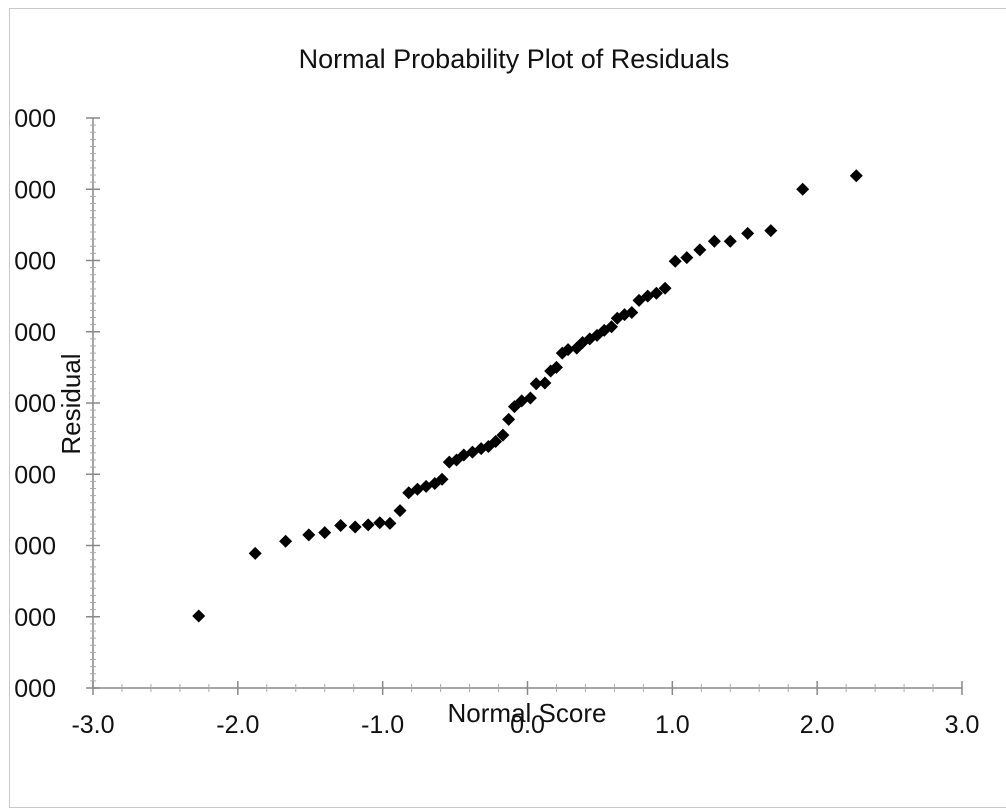 The image size is (1006, 808). What do you see at coordinates (382, 725) in the screenshot?
I see `x-tick-label: -1.0` at bounding box center [382, 725].